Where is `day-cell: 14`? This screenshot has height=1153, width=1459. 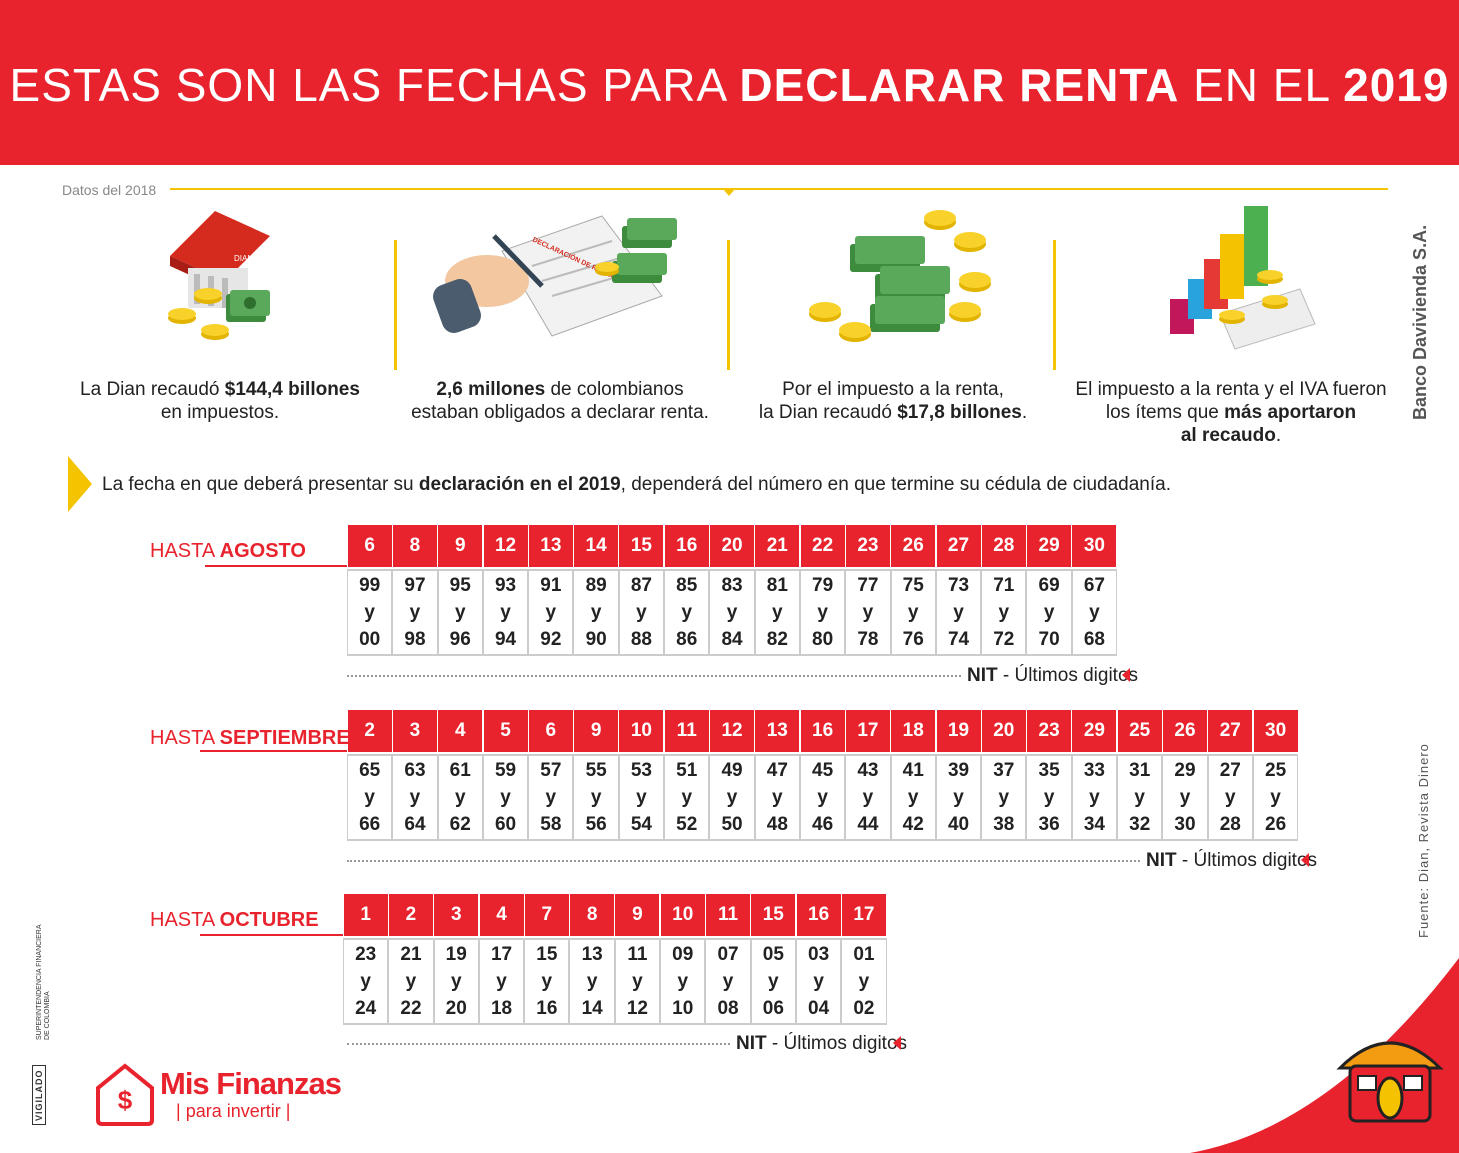 day-cell: 14 is located at coordinates (596, 546).